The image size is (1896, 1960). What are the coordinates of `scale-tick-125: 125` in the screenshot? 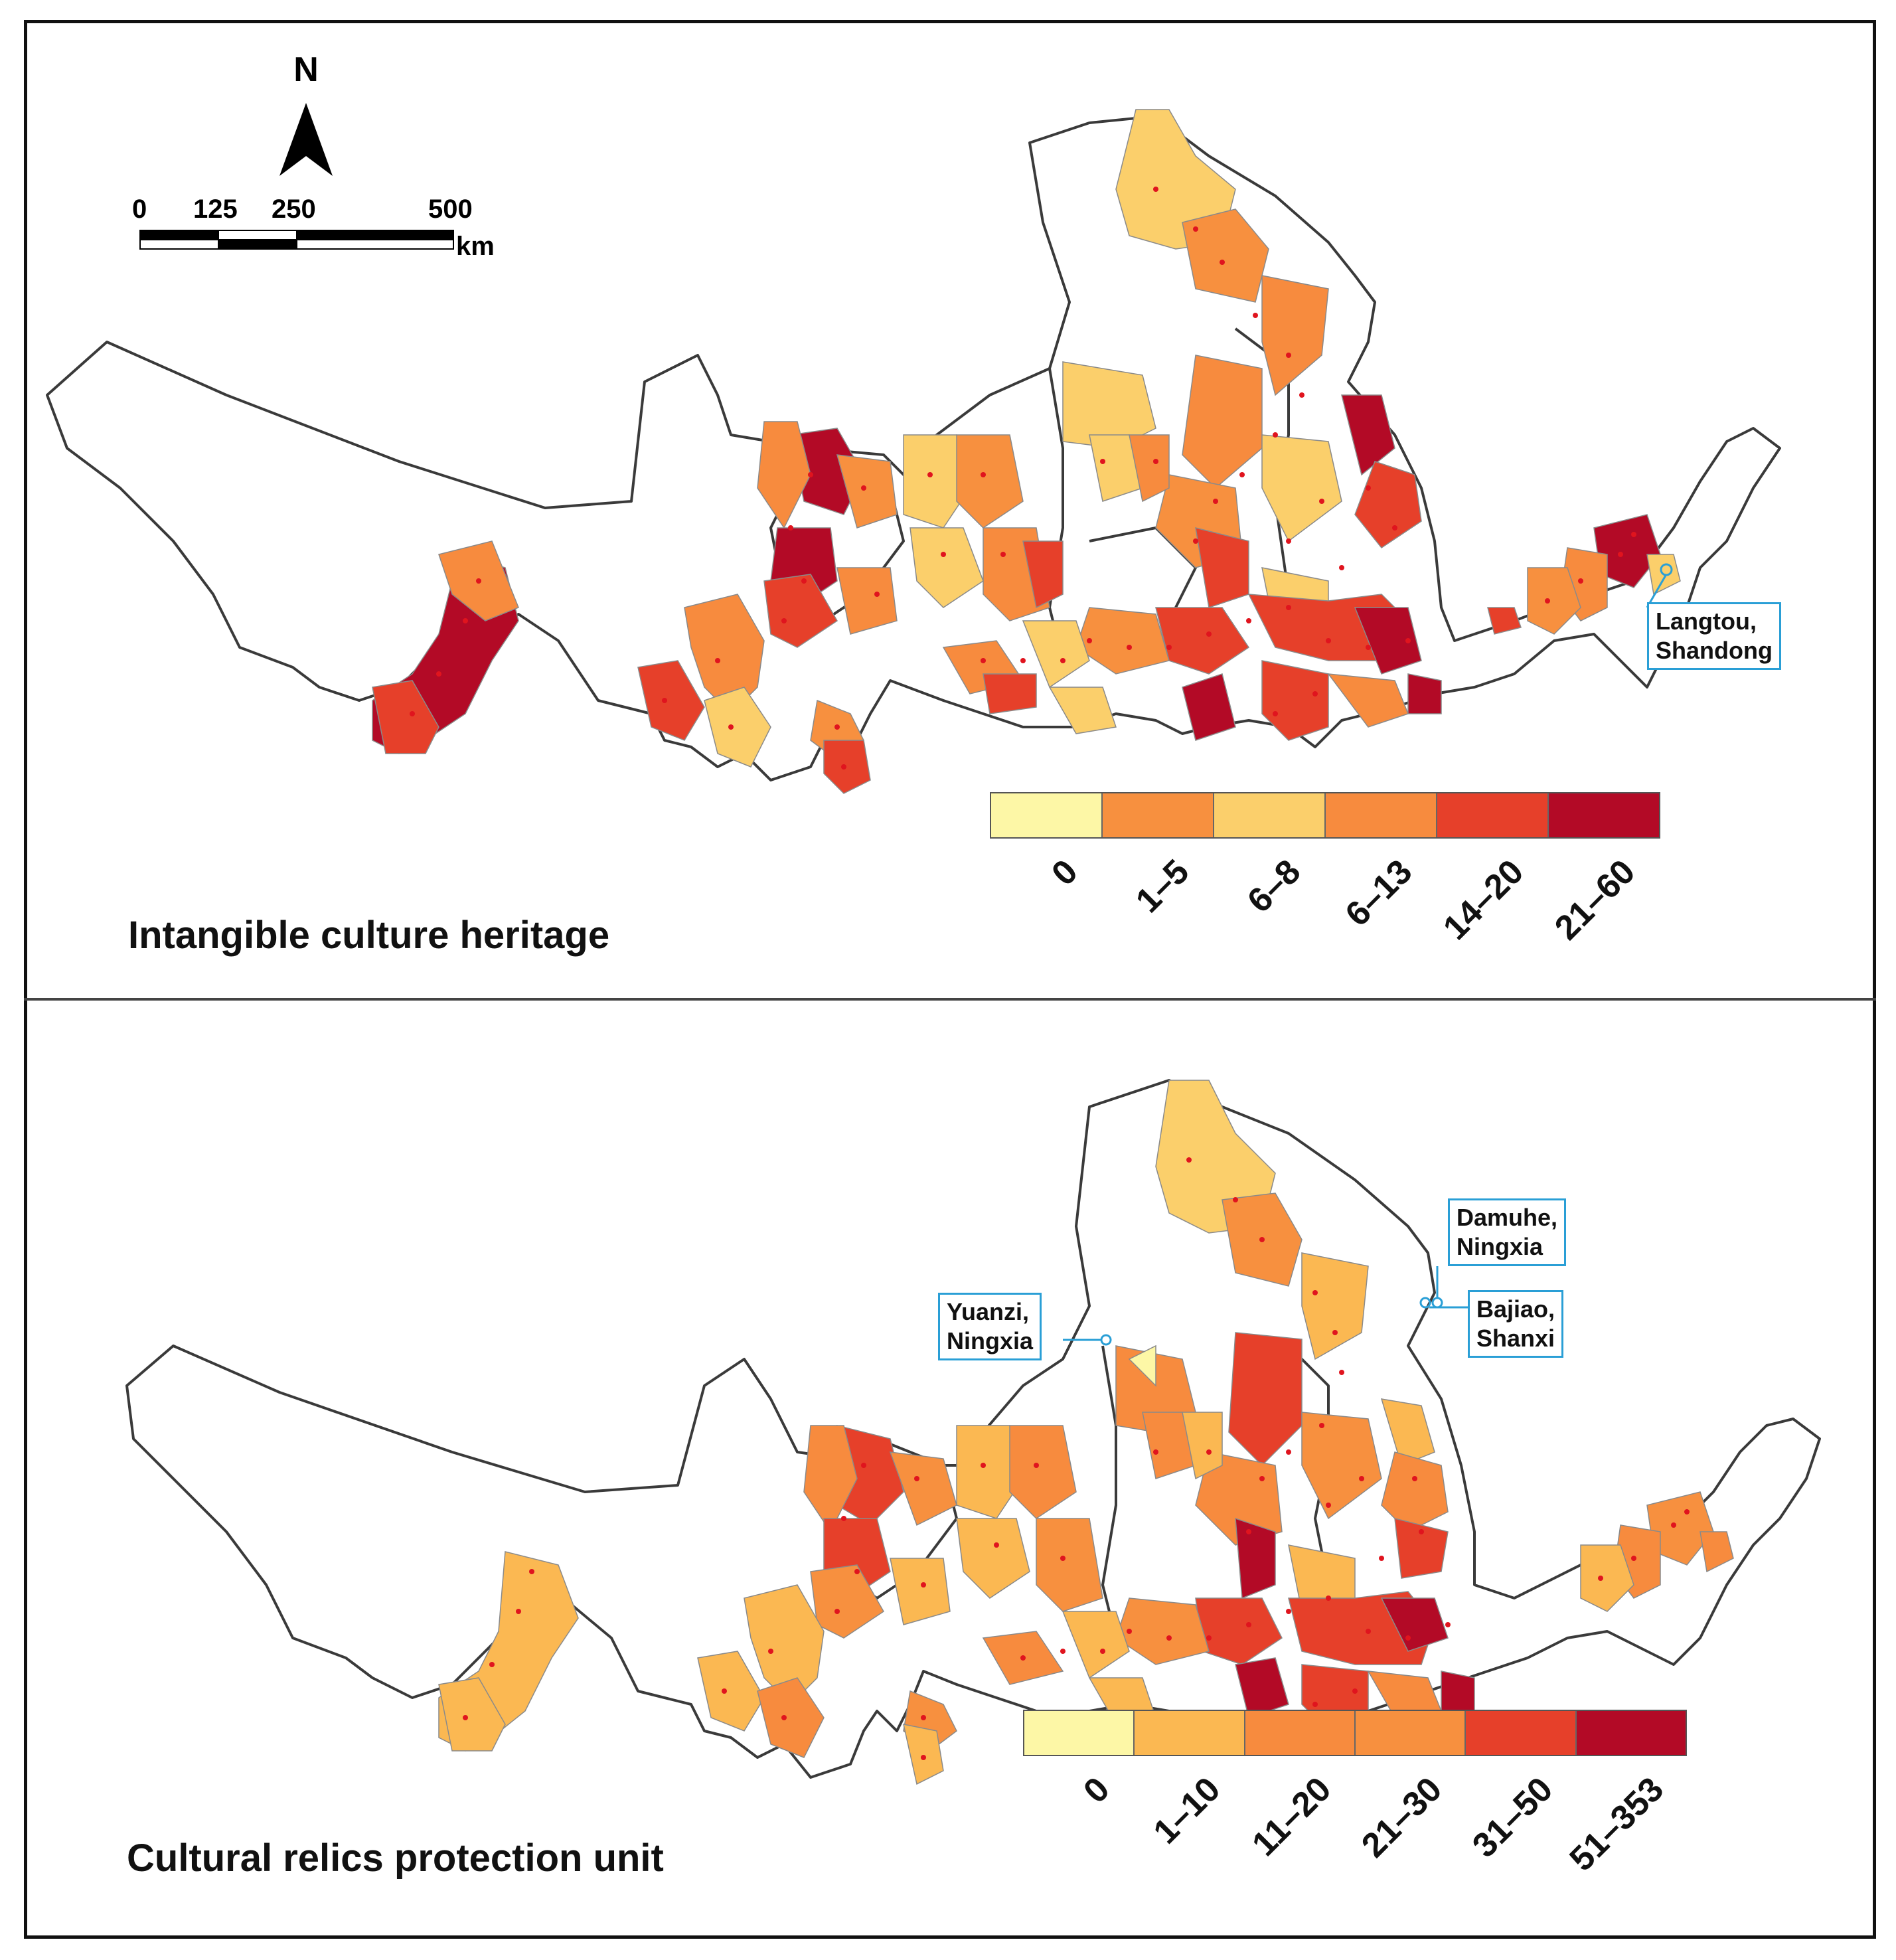 It's located at (215, 209).